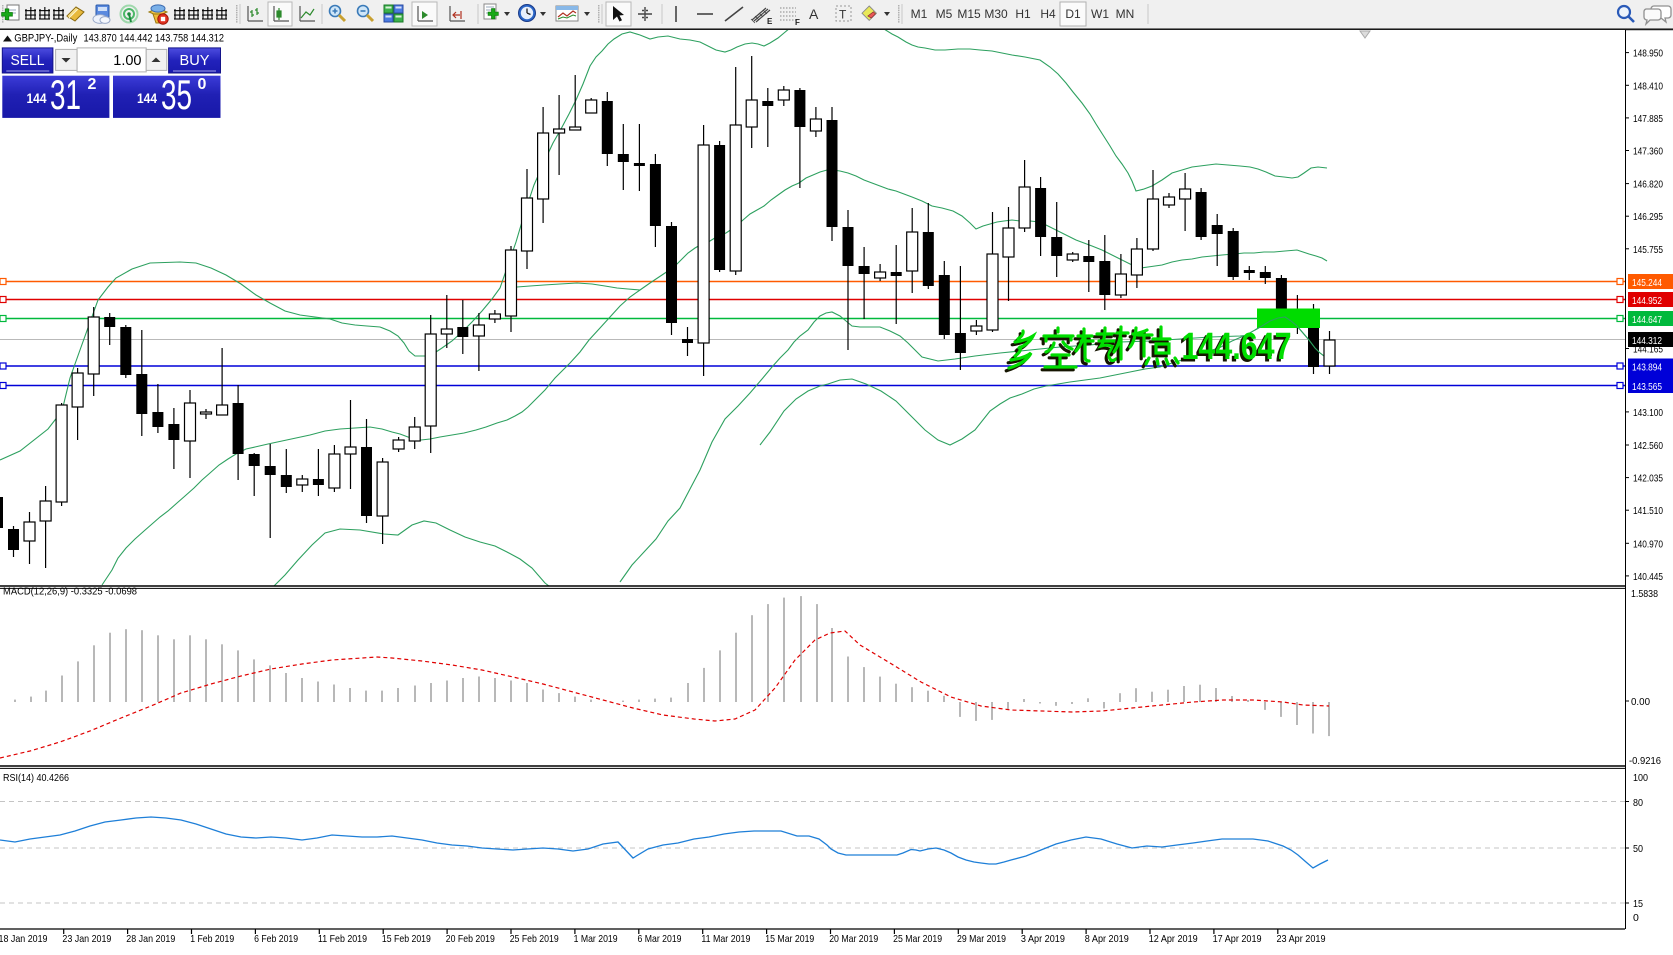 The image size is (1673, 955). I want to click on svg-text: MN, so click(1125, 14).